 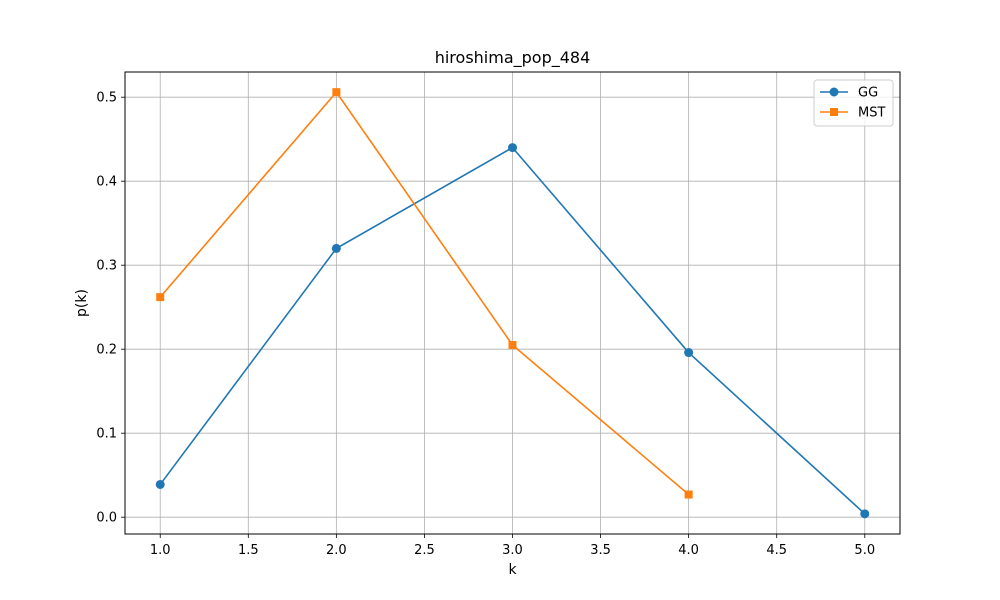 I want to click on y-axis-label: p(k), so click(x=82, y=303).